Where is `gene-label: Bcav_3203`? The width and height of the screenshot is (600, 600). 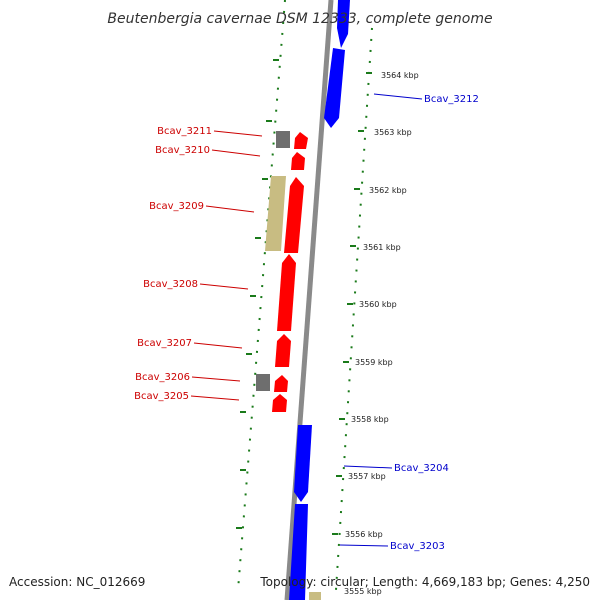
gene-label: Bcav_3203 is located at coordinates (417, 546).